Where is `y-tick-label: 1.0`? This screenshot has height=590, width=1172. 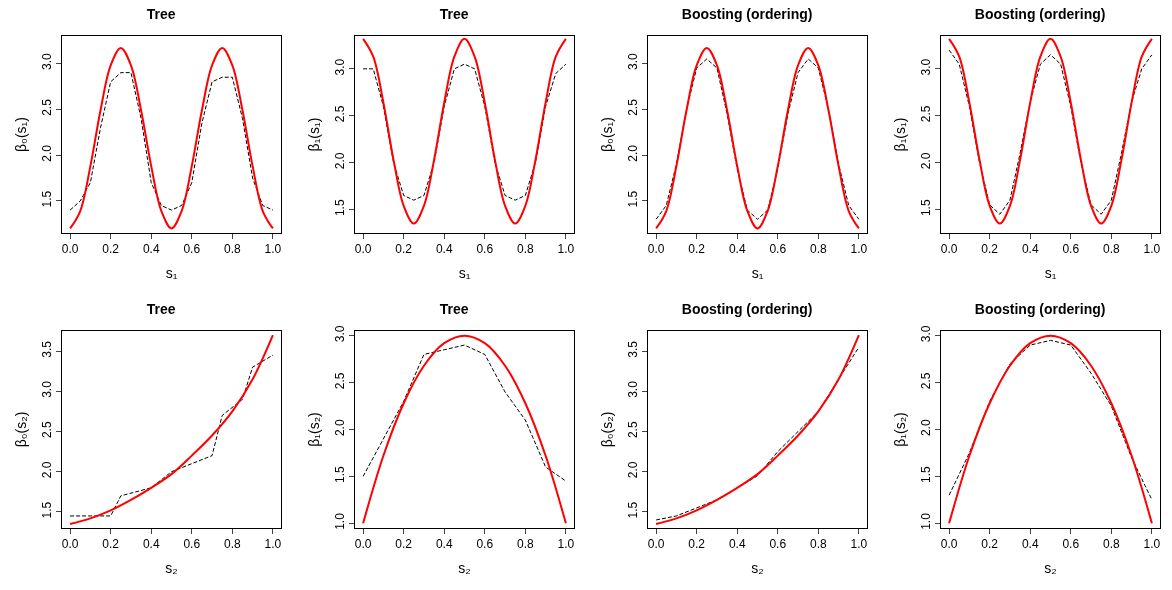 y-tick-label: 1.0 is located at coordinates (926, 521).